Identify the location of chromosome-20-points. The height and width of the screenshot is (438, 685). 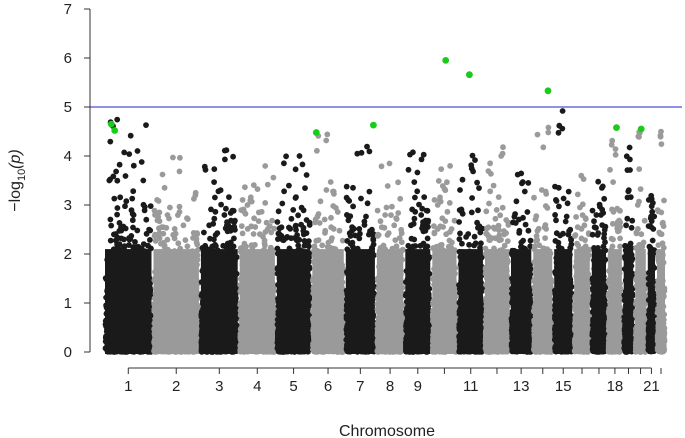
(640, 242).